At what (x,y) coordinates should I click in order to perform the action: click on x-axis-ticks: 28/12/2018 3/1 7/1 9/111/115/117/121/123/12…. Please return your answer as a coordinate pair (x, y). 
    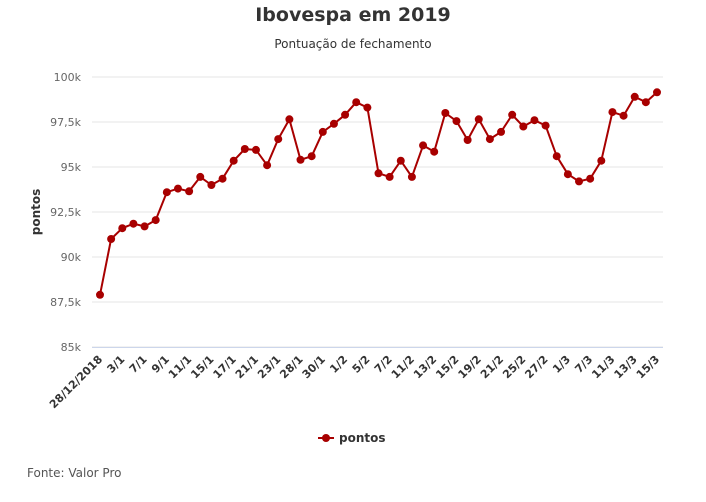
    Looking at the image, I should click on (354, 382).